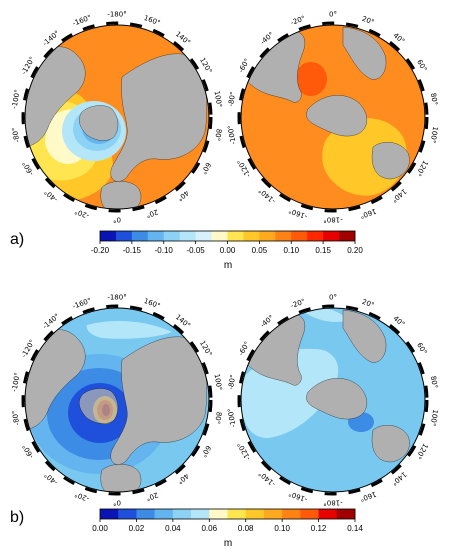  What do you see at coordinates (311, 79) in the screenshot?
I see `field-contour-red` at bounding box center [311, 79].